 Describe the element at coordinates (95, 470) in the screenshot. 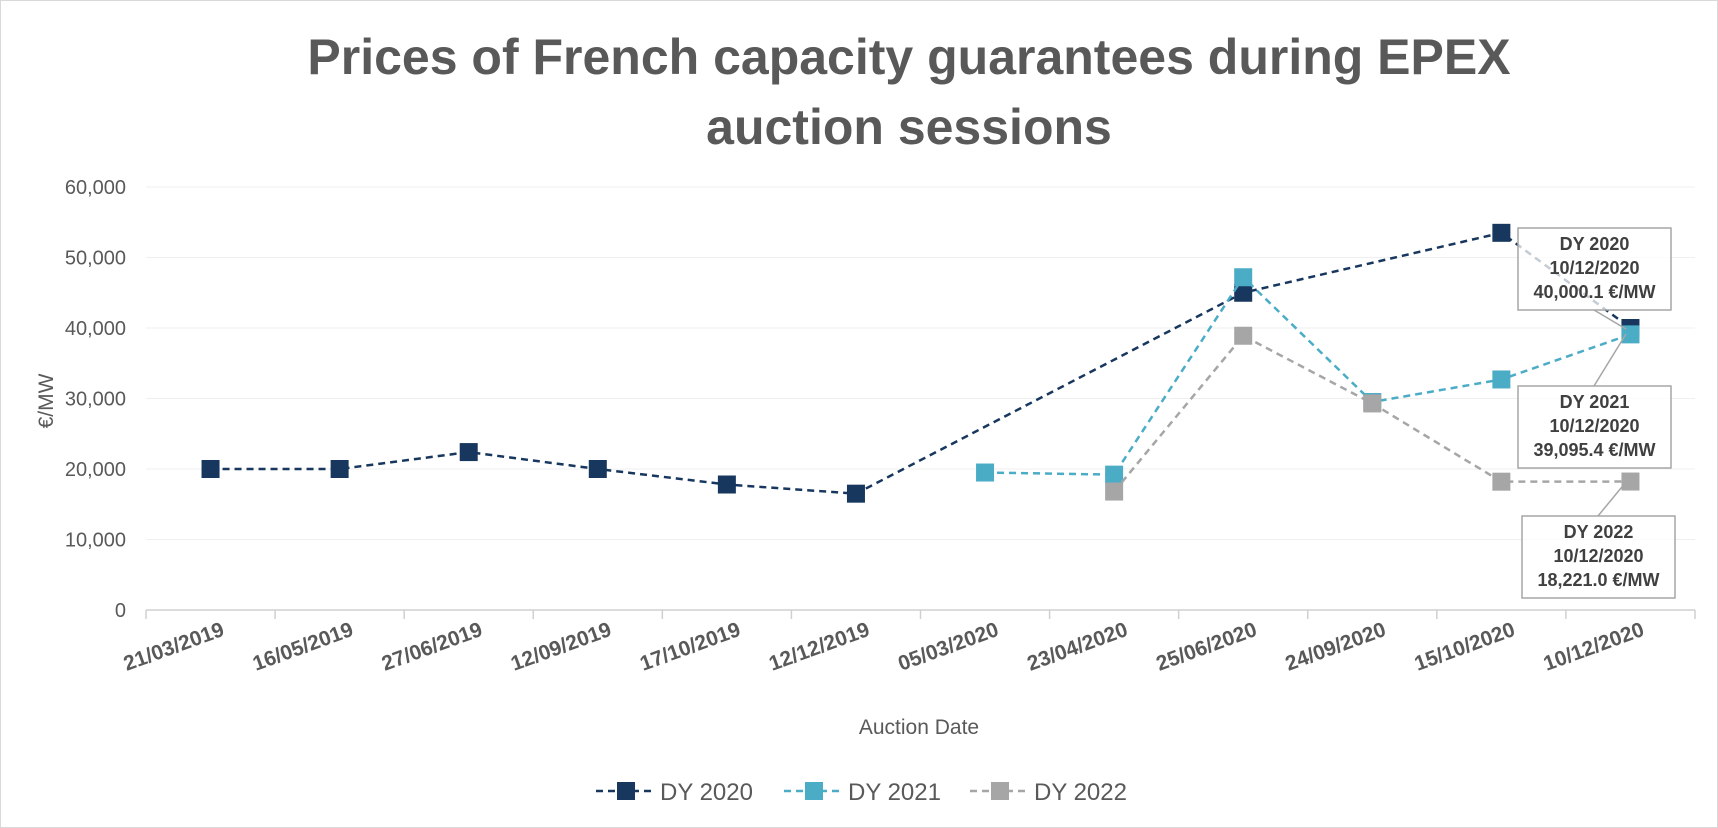

I see `y-tick-label: 20,000` at that location.